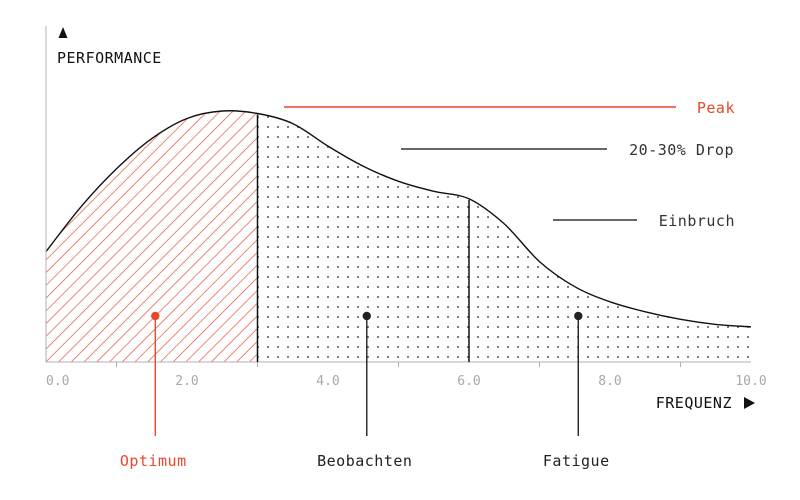 The width and height of the screenshot is (800, 500). Describe the element at coordinates (364, 461) in the screenshot. I see `zone-label-1: Beobachten` at that location.